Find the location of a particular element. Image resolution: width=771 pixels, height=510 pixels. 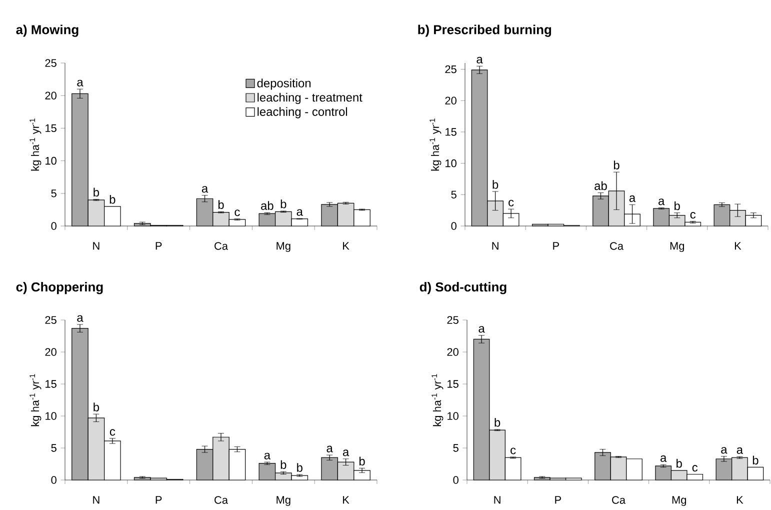

chart-title: a) Mowing is located at coordinates (47, 30).